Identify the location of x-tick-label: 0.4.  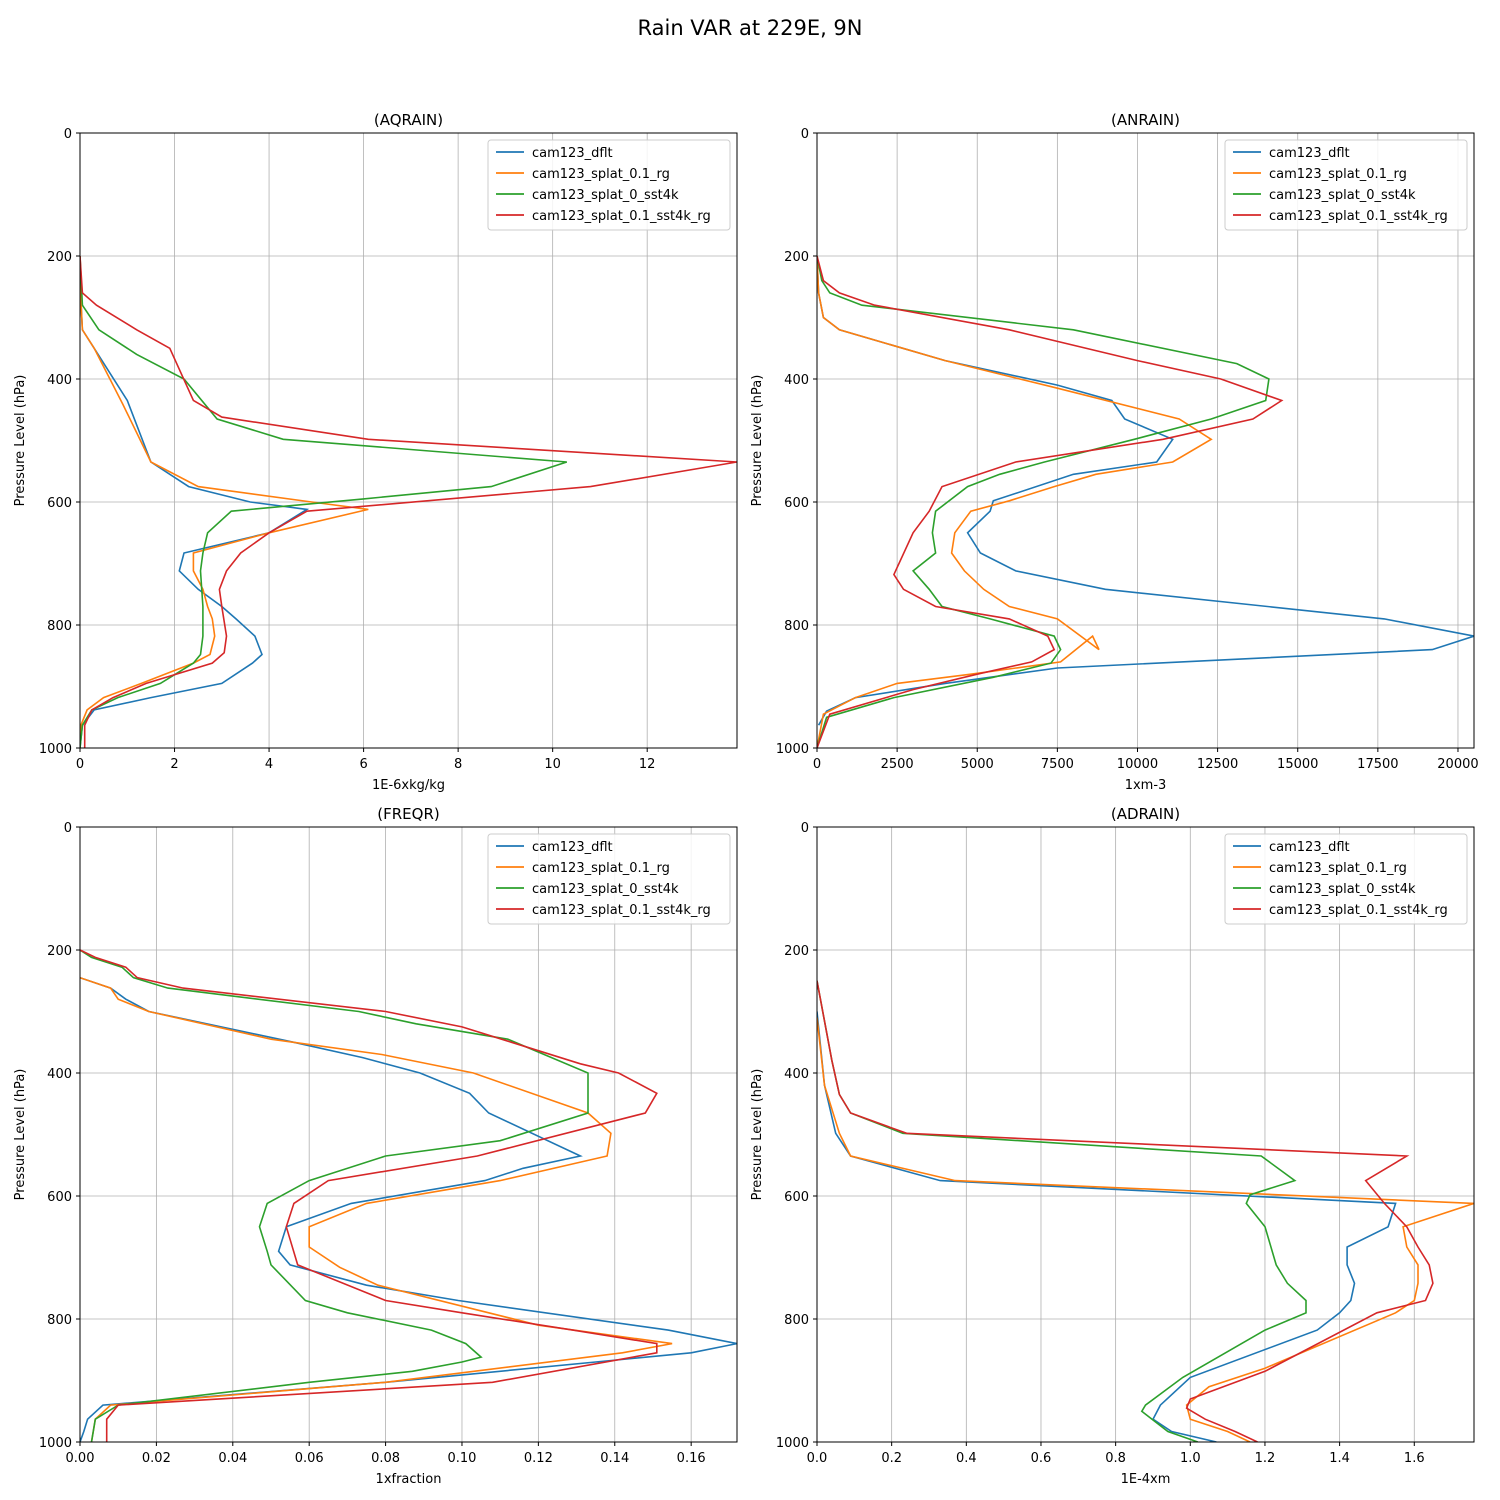
(966, 1458).